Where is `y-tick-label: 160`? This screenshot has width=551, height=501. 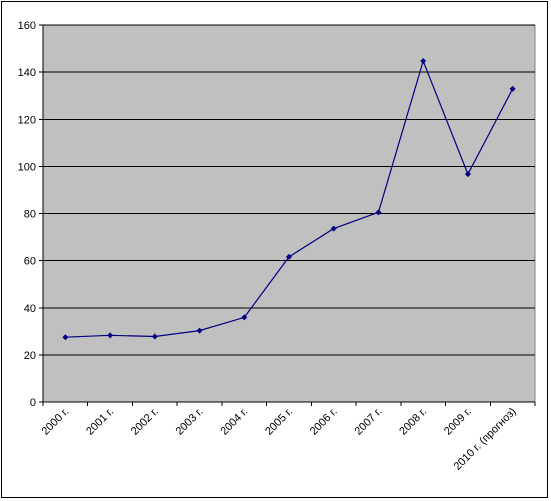
y-tick-label: 160 is located at coordinates (27, 26).